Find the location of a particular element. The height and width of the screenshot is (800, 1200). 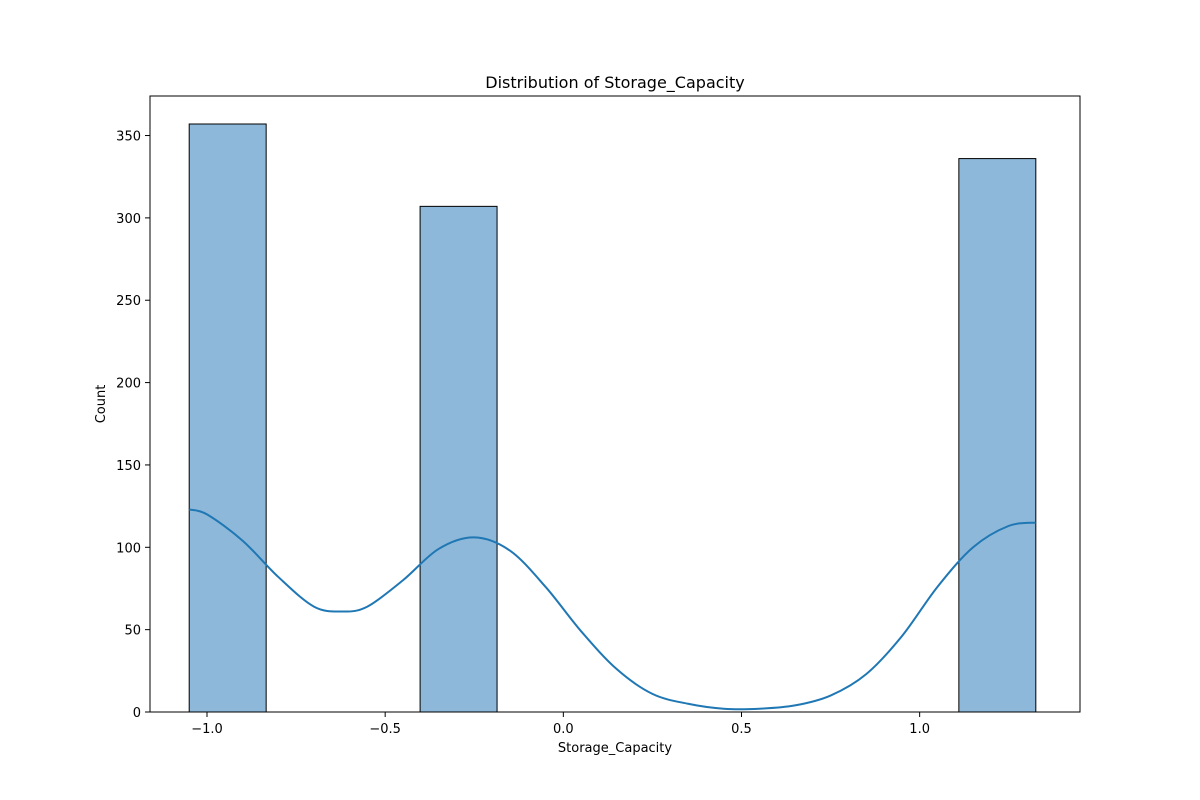

y-tick-label-0: 0 is located at coordinates (137, 713).